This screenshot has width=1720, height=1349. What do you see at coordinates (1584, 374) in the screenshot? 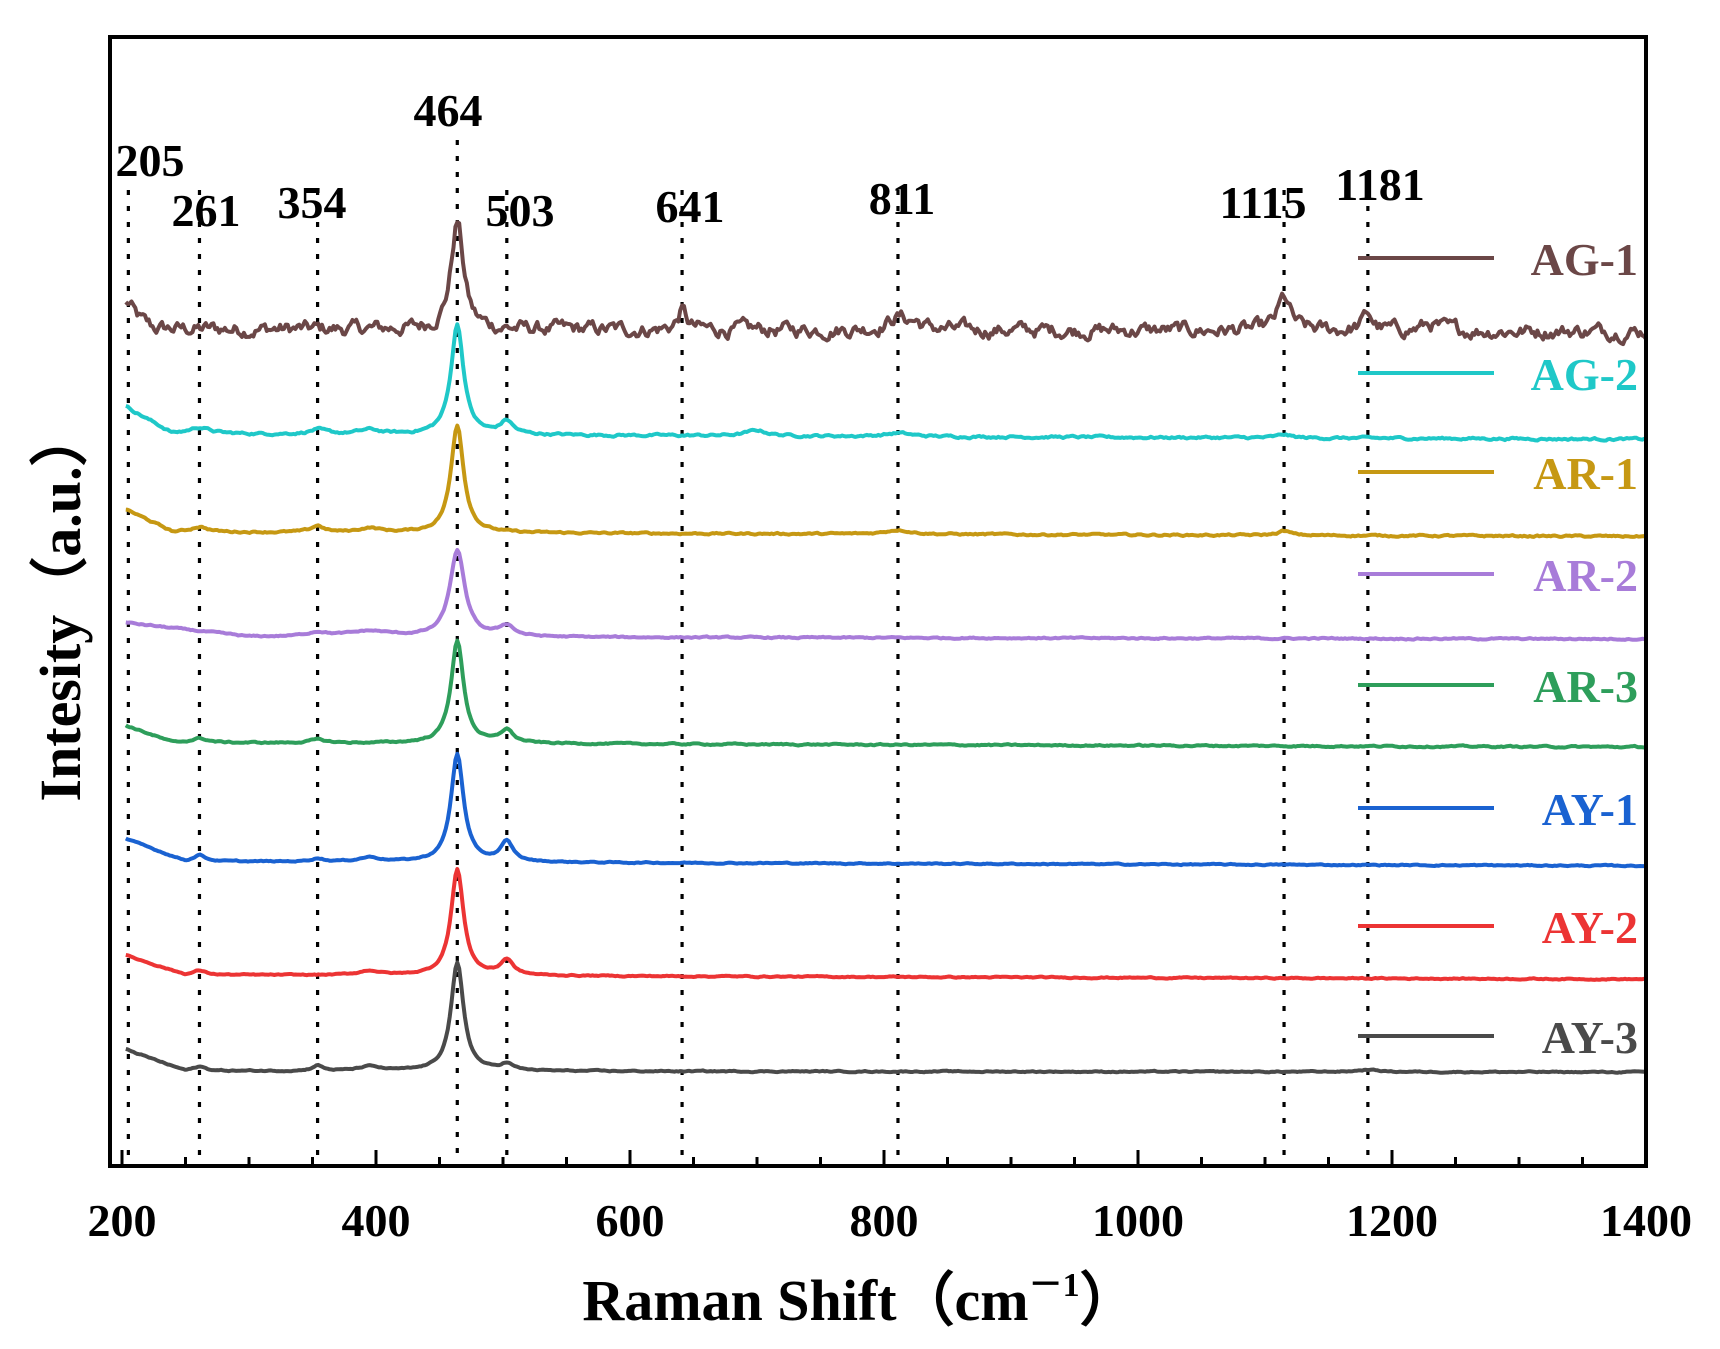
I see `legend-label-ag-2: AG-2` at bounding box center [1584, 374].